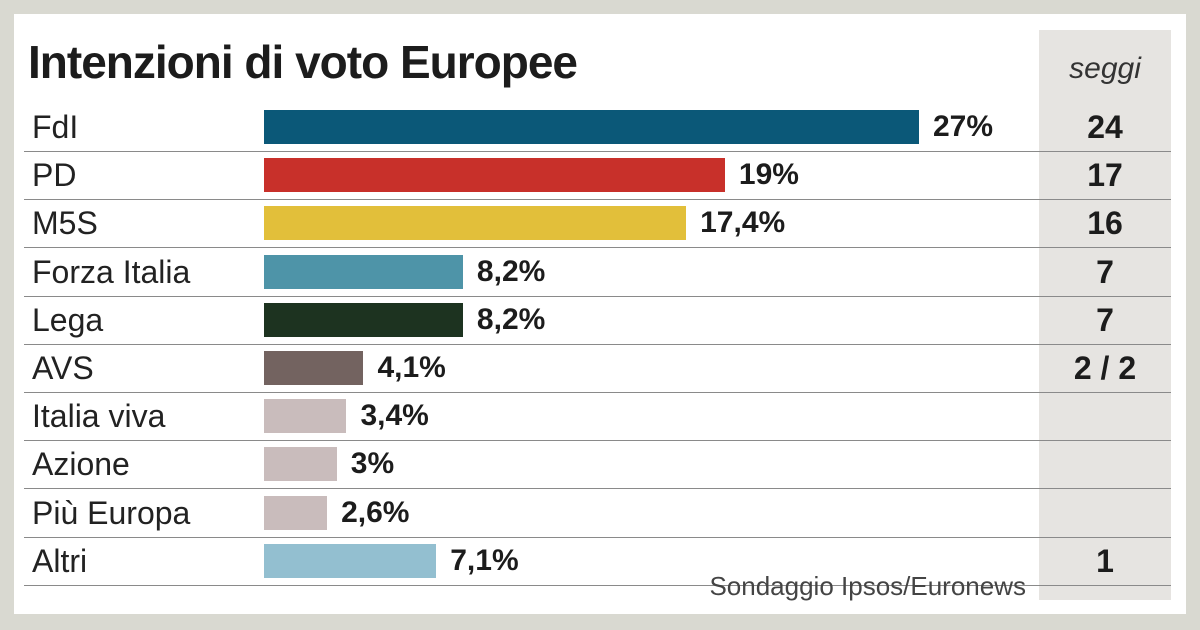 The width and height of the screenshot is (1200, 630). I want to click on seats-column, so click(1105, 315).